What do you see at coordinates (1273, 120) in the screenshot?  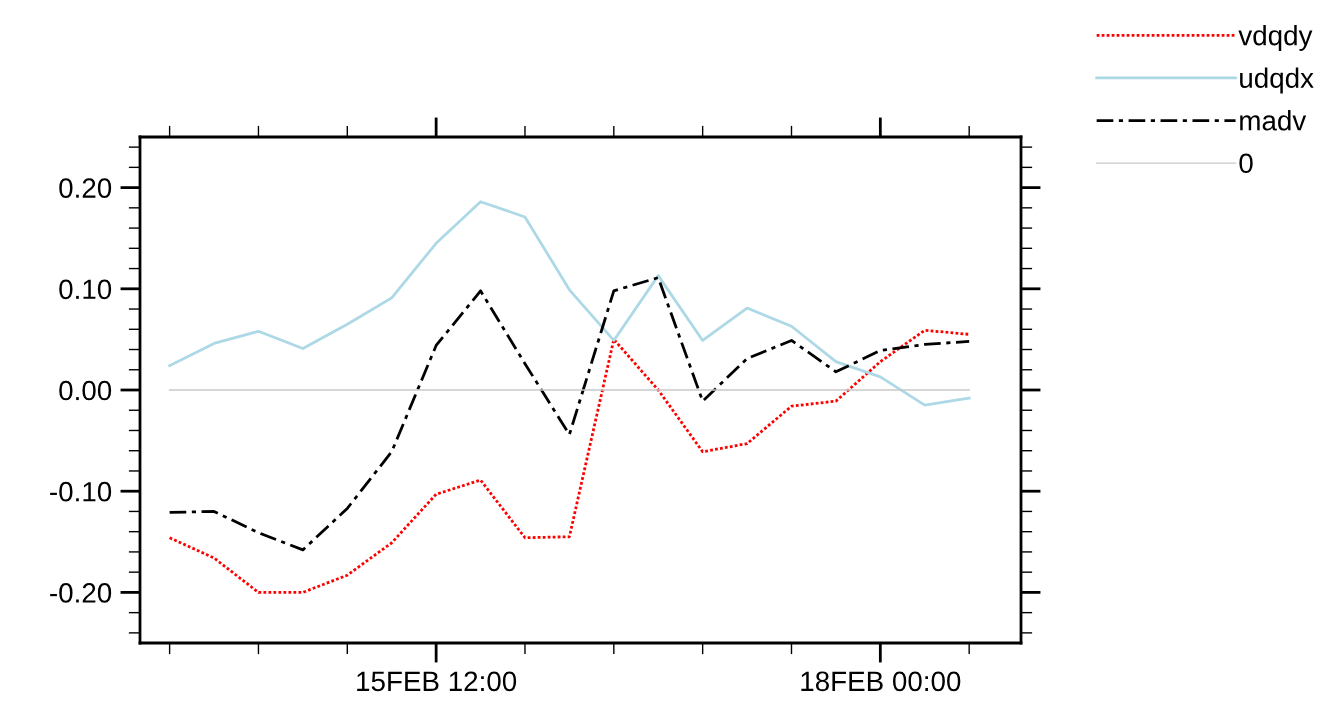 I see `legend-label: madv` at bounding box center [1273, 120].